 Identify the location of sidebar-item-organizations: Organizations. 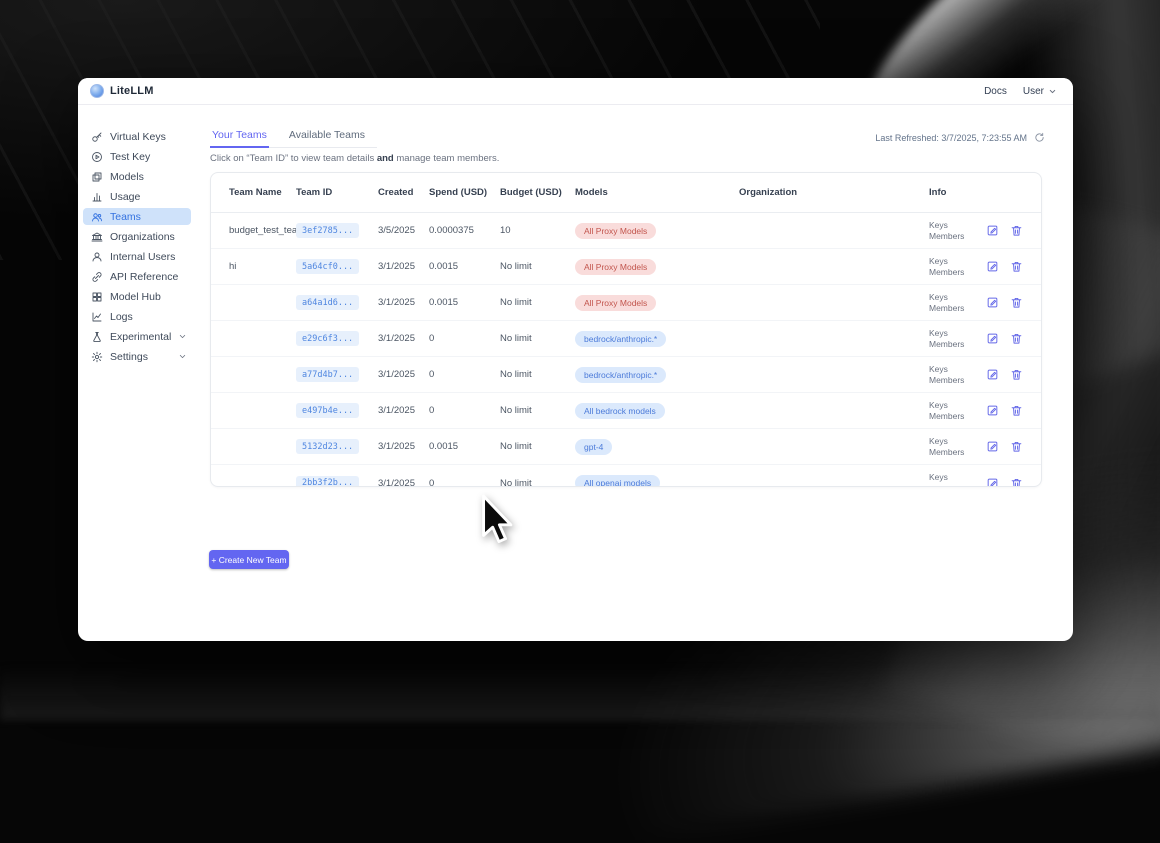
(137, 236).